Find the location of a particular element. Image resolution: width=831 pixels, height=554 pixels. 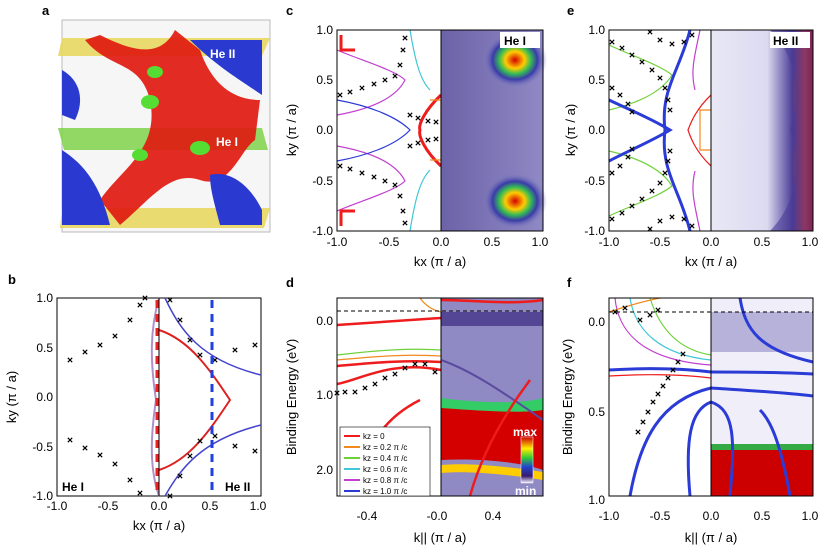

tick-e-x2: 0.0 is located at coordinates (711, 242).